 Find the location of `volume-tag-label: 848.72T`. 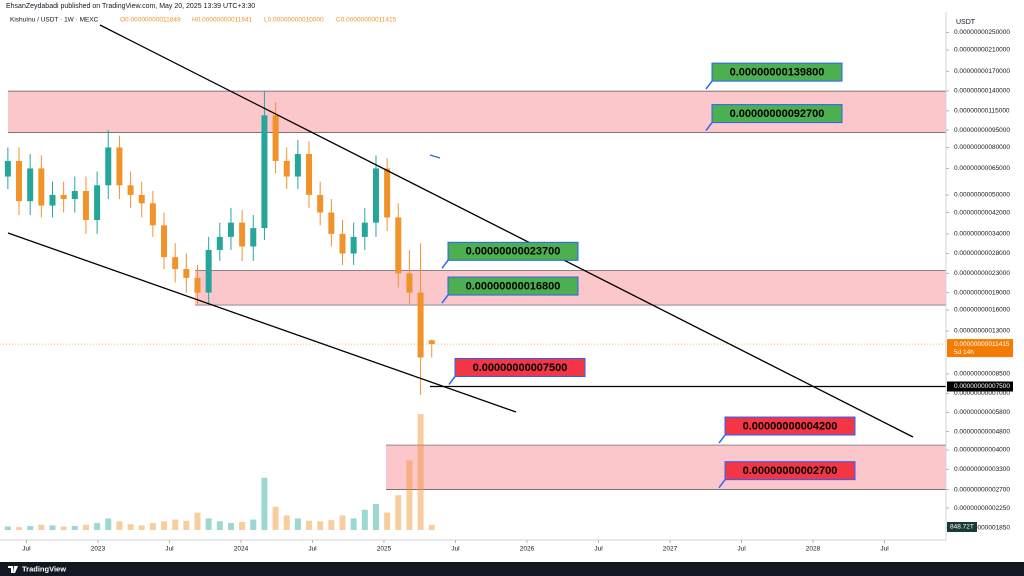

volume-tag-label: 848.72T is located at coordinates (962, 527).